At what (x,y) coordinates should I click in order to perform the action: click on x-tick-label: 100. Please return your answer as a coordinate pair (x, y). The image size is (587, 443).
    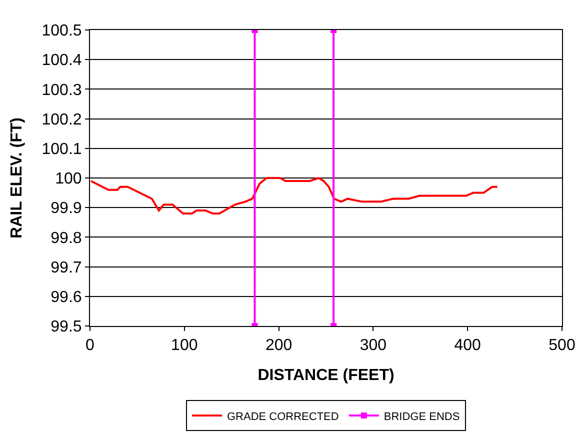
    Looking at the image, I should click on (184, 345).